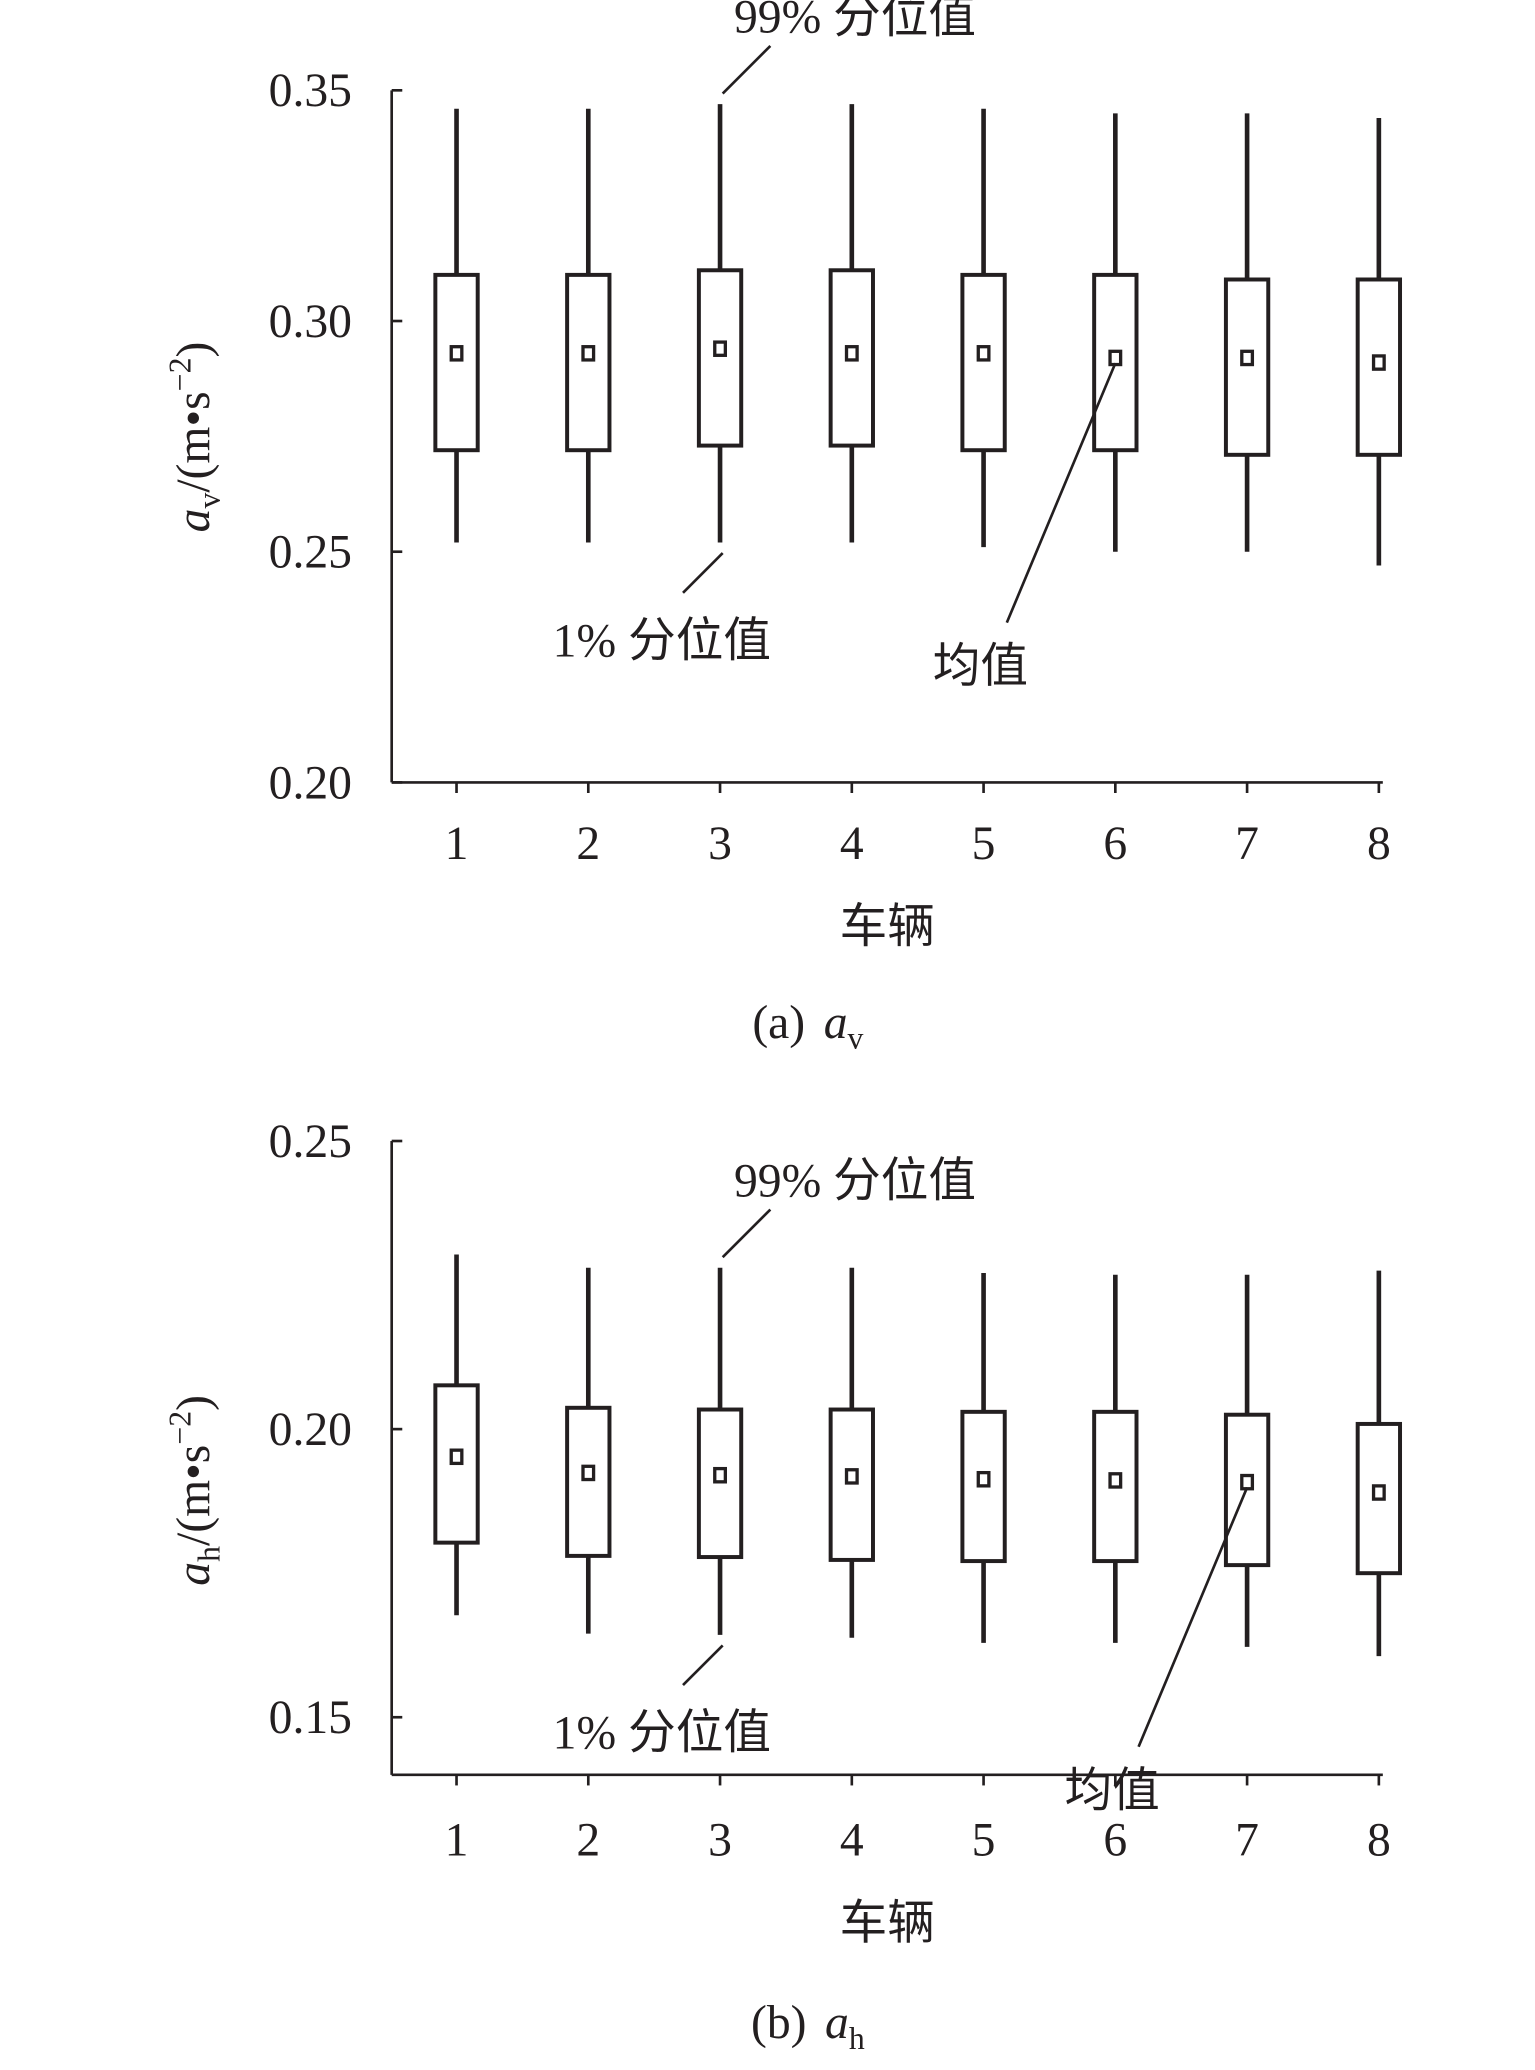 The image size is (1535, 2070). What do you see at coordinates (209, 1554) in the screenshot?
I see `y-axis-label-part: h` at bounding box center [209, 1554].